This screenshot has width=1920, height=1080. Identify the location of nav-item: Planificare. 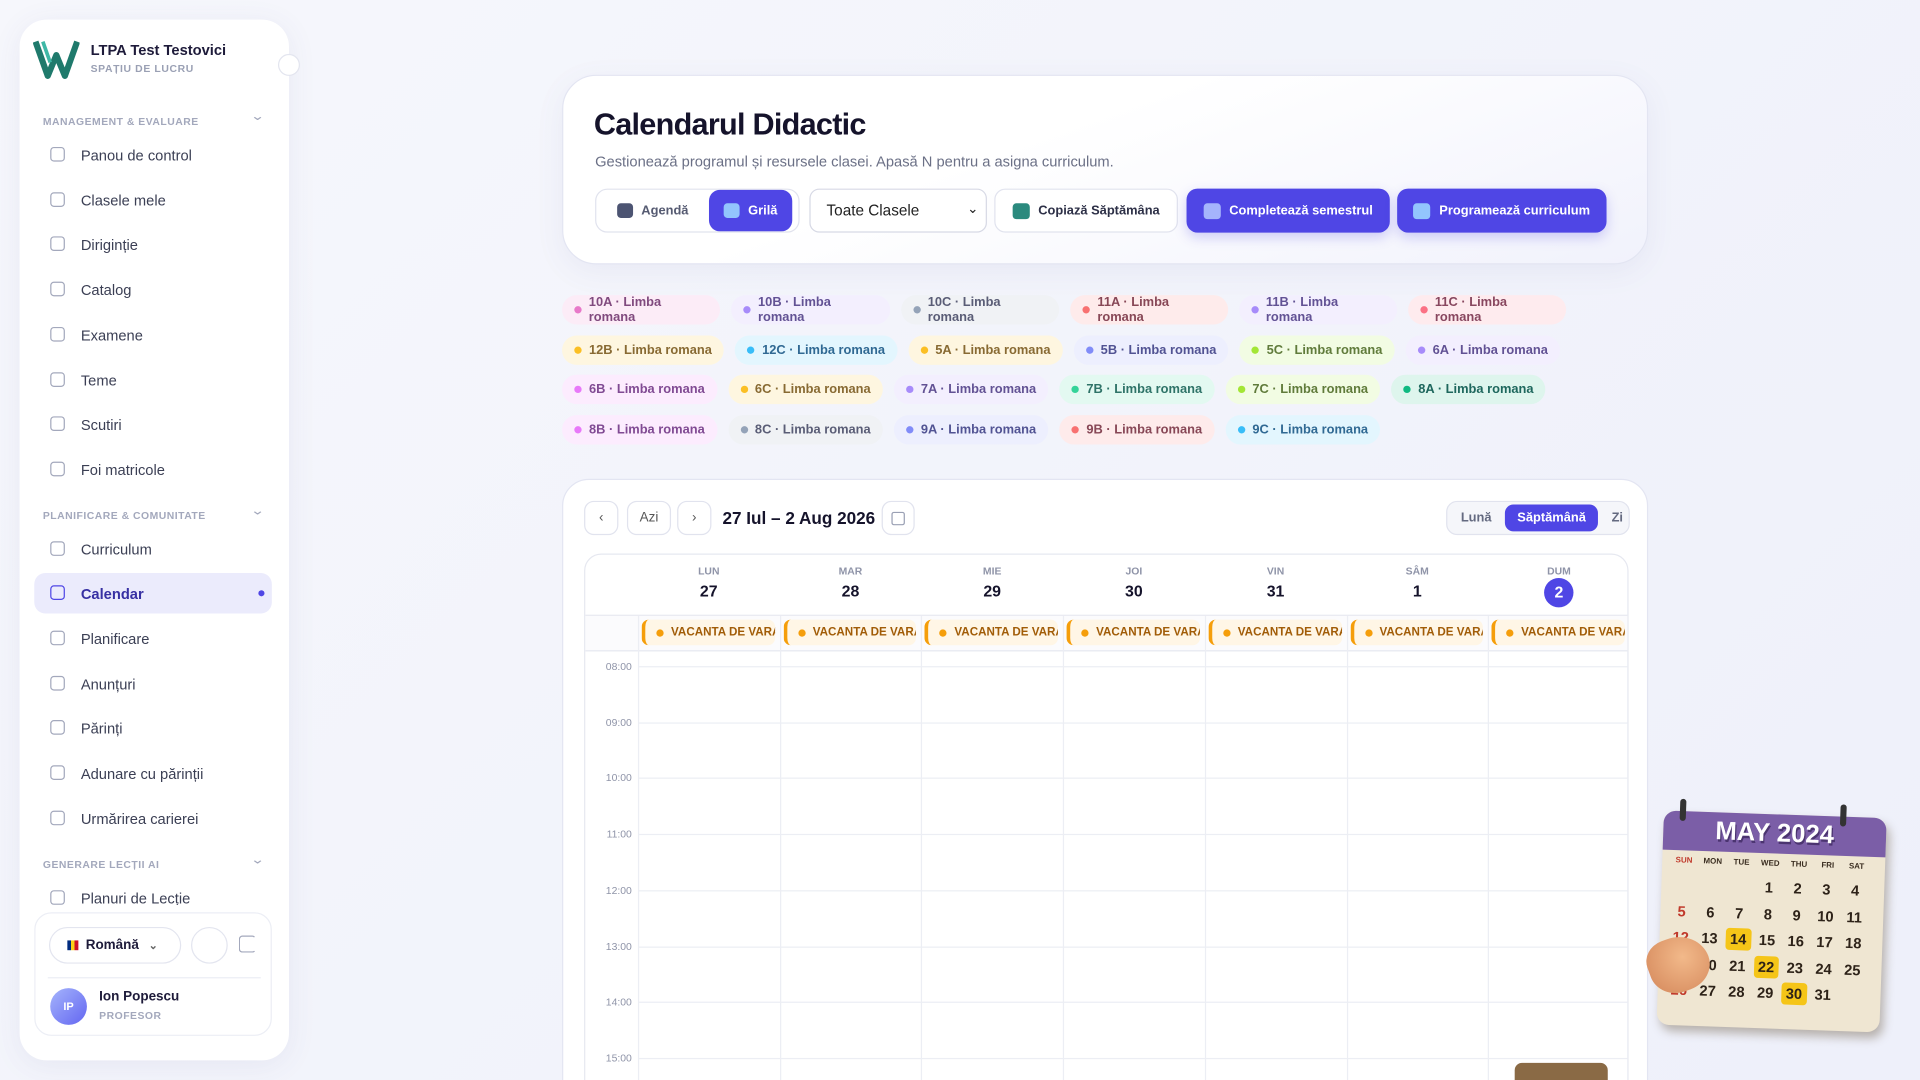
(153, 638).